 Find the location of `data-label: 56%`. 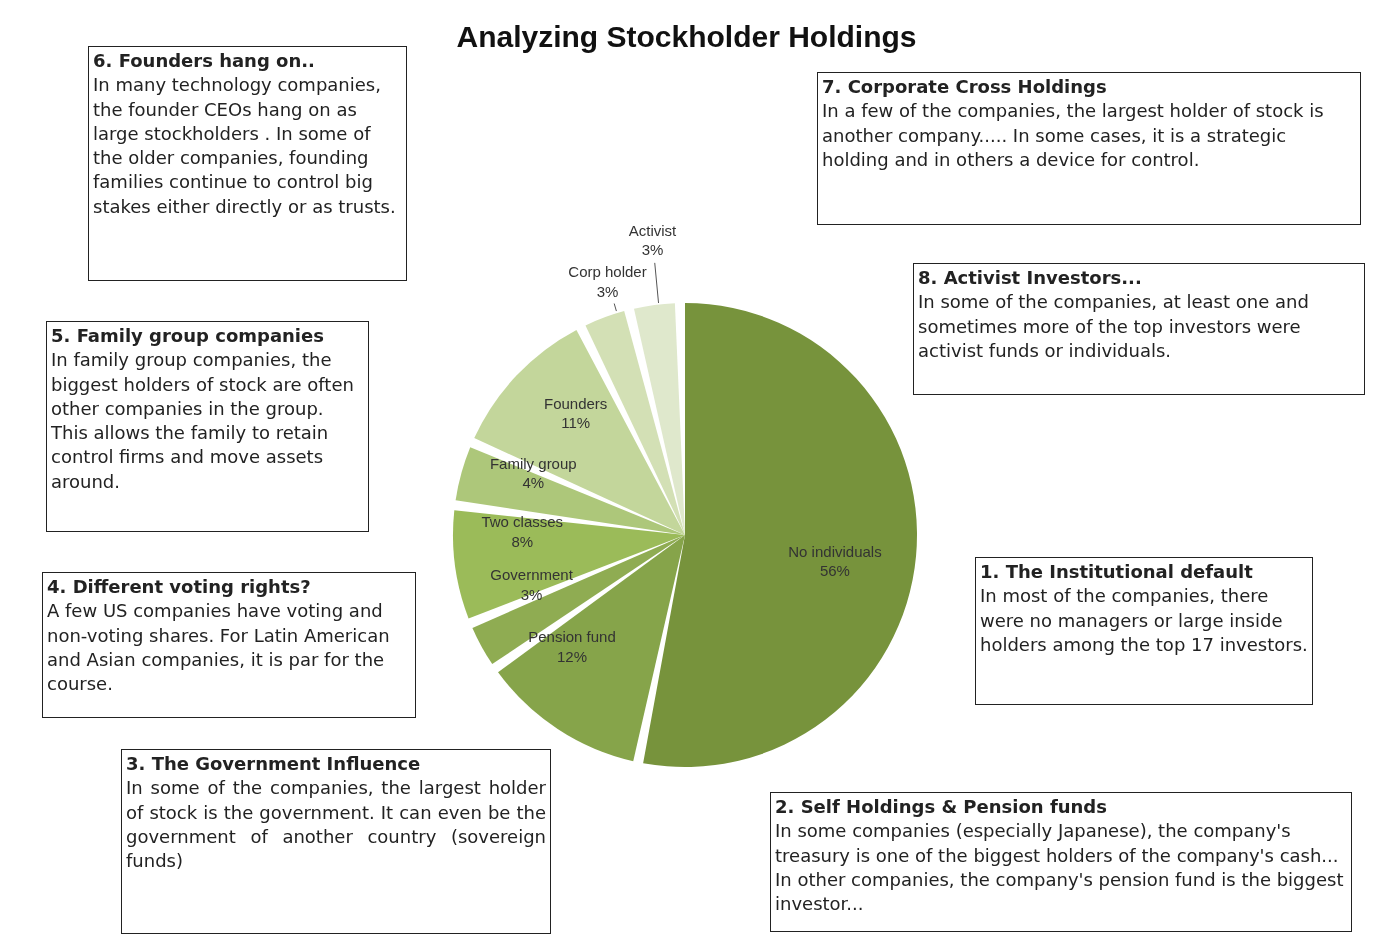

data-label: 56% is located at coordinates (834, 571).